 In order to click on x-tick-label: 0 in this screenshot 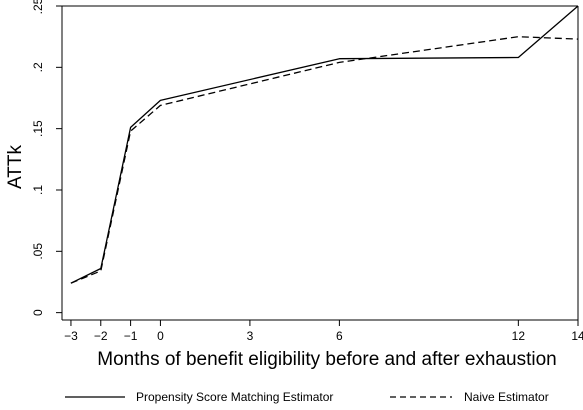, I will do `click(160, 336)`.